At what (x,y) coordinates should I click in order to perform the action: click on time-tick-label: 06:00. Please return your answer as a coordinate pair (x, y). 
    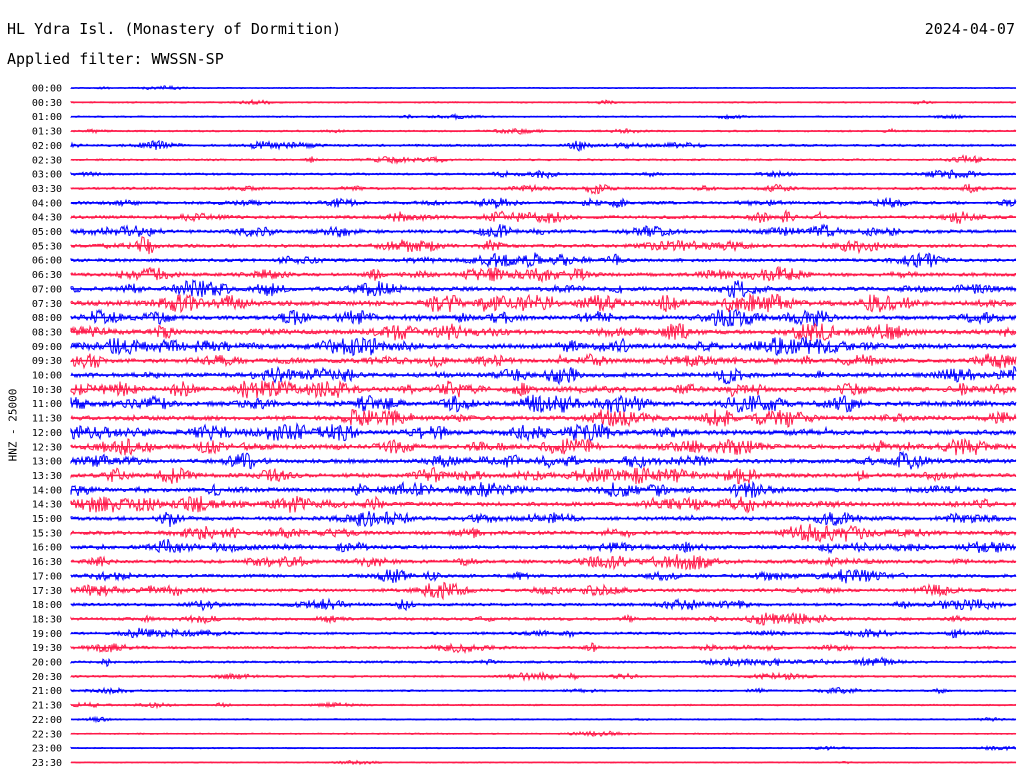
    Looking at the image, I should click on (47, 261).